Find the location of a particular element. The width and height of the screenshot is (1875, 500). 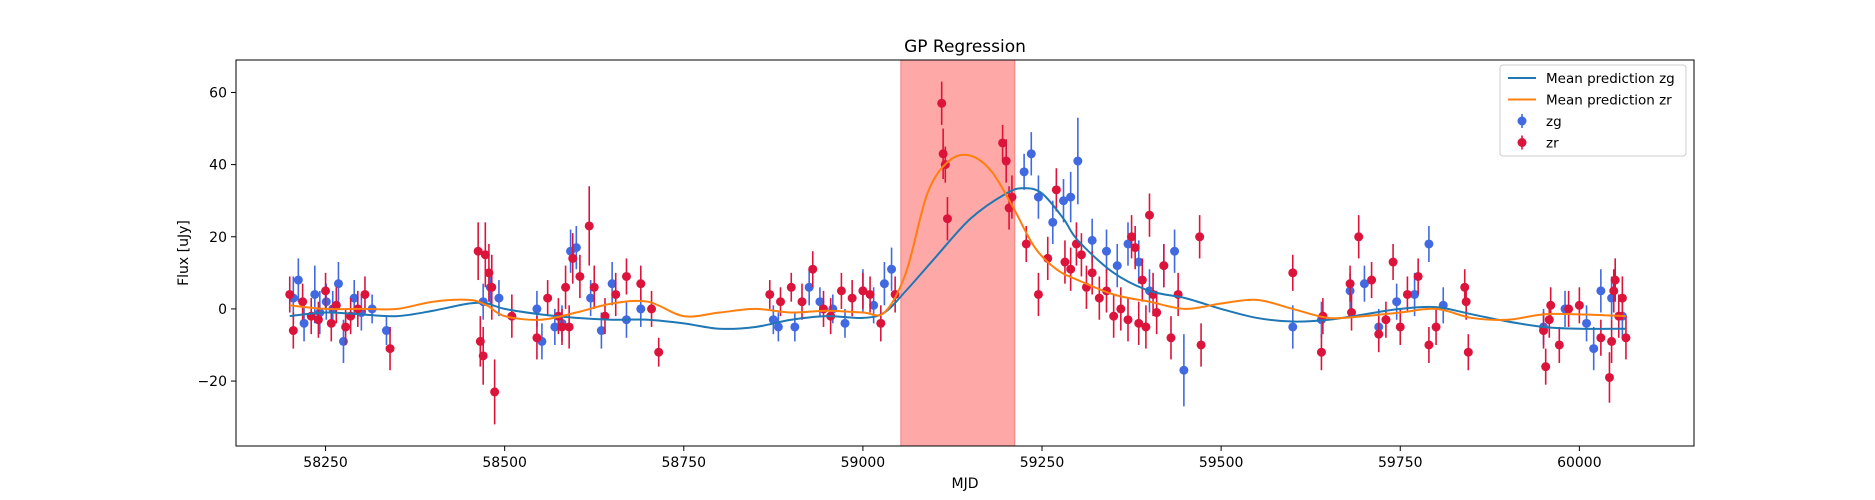

legend: Mean prediction zg Mean prediction zr zg zr is located at coordinates (1593, 110).